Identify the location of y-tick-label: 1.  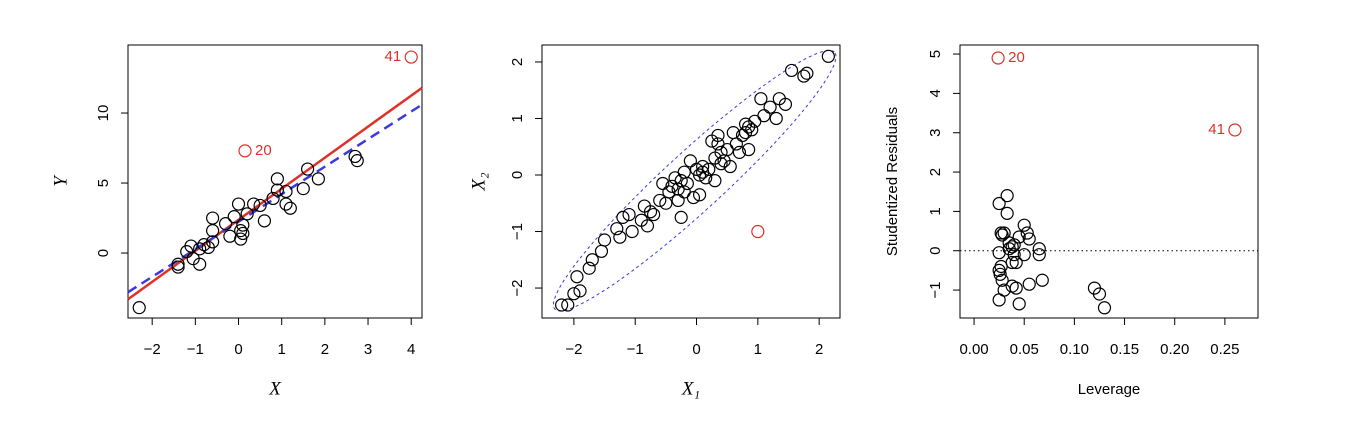
(935, 211).